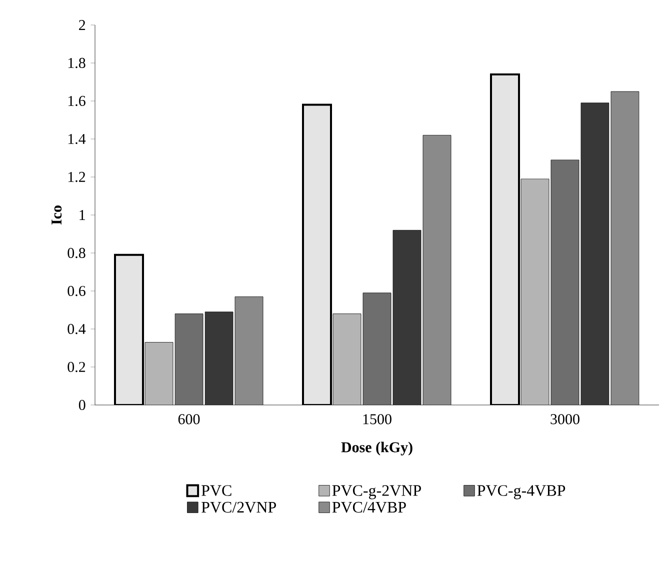 The height and width of the screenshot is (570, 665). I want to click on x-tick-label: 600, so click(189, 419).